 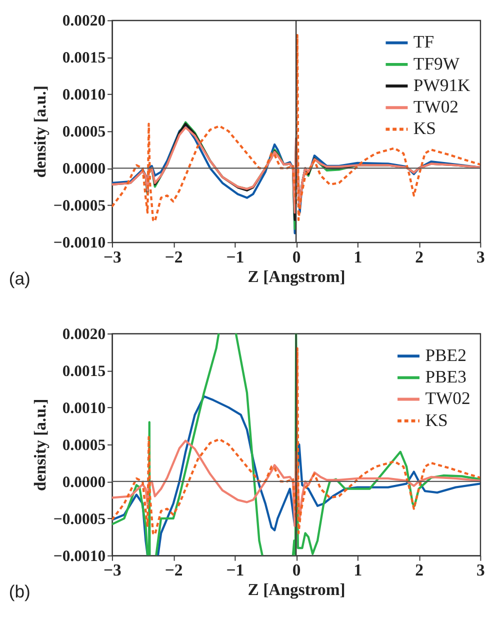 What do you see at coordinates (442, 84) in the screenshot?
I see `legend-label: PW91K` at bounding box center [442, 84].